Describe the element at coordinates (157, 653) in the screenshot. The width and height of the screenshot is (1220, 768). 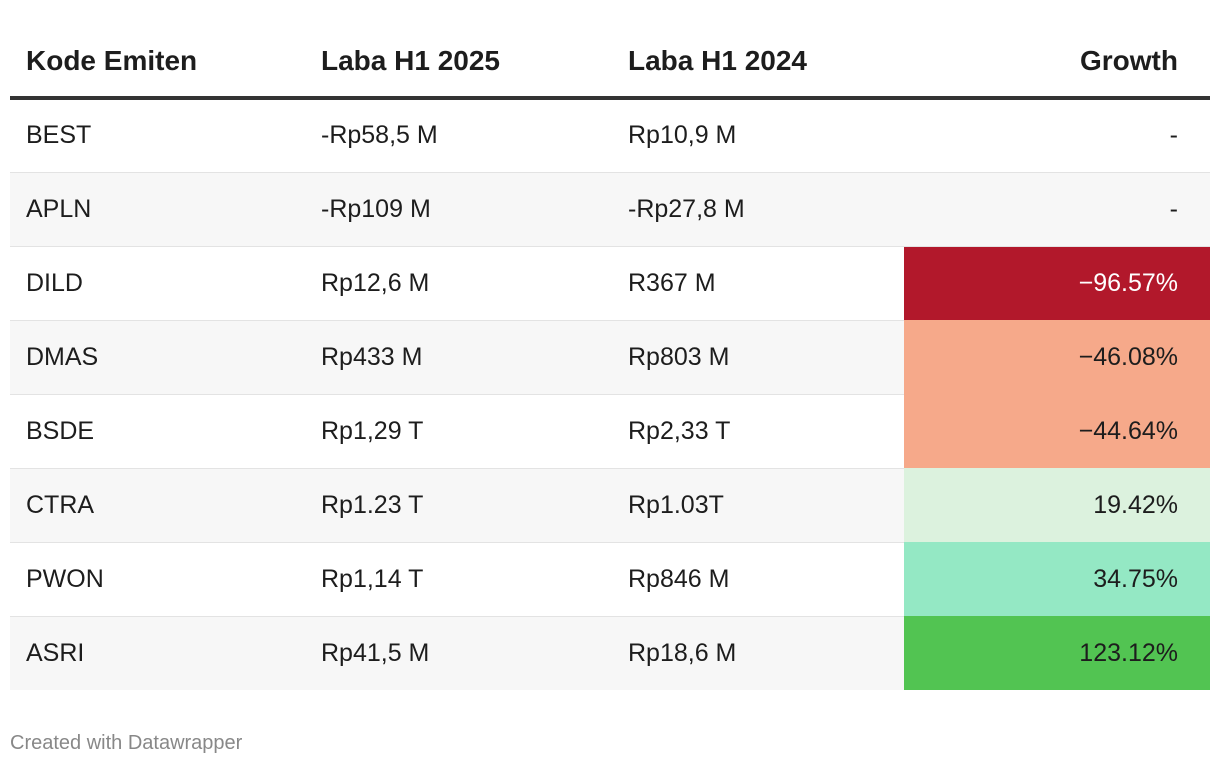
I see `cell-kode-emiten: ASRI` at that location.